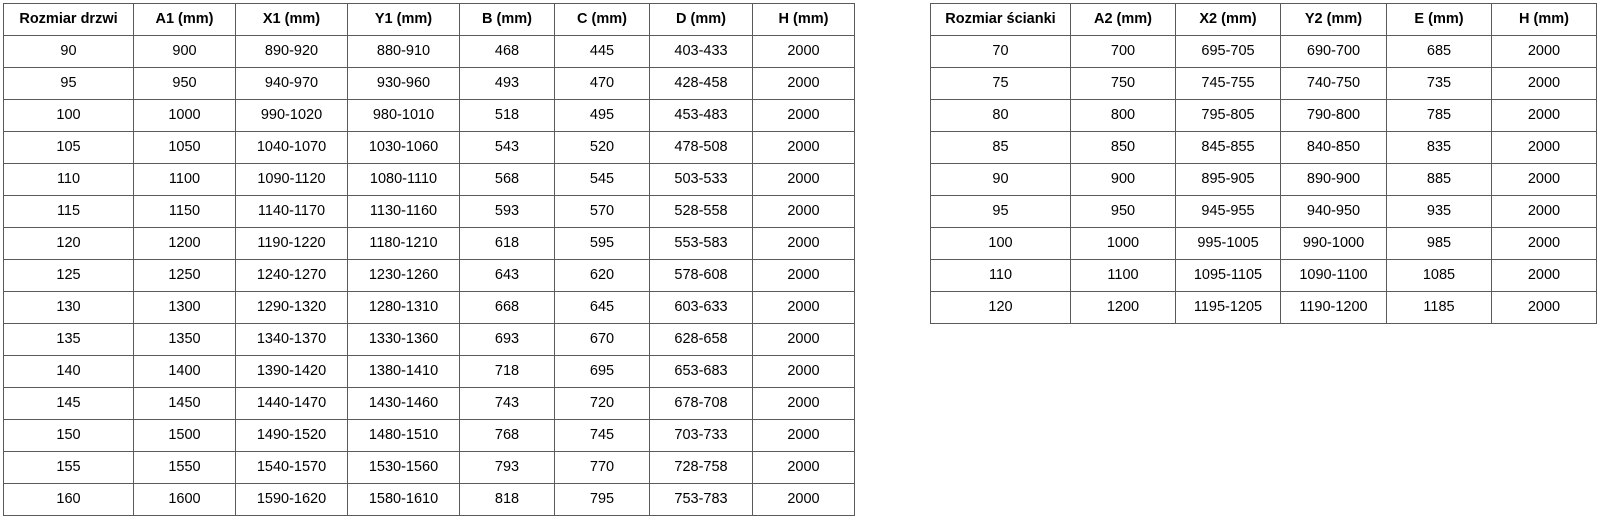 Image resolution: width=1600 pixels, height=516 pixels. What do you see at coordinates (1123, 19) in the screenshot?
I see `wall-header-cell-1: A2 (mm)` at bounding box center [1123, 19].